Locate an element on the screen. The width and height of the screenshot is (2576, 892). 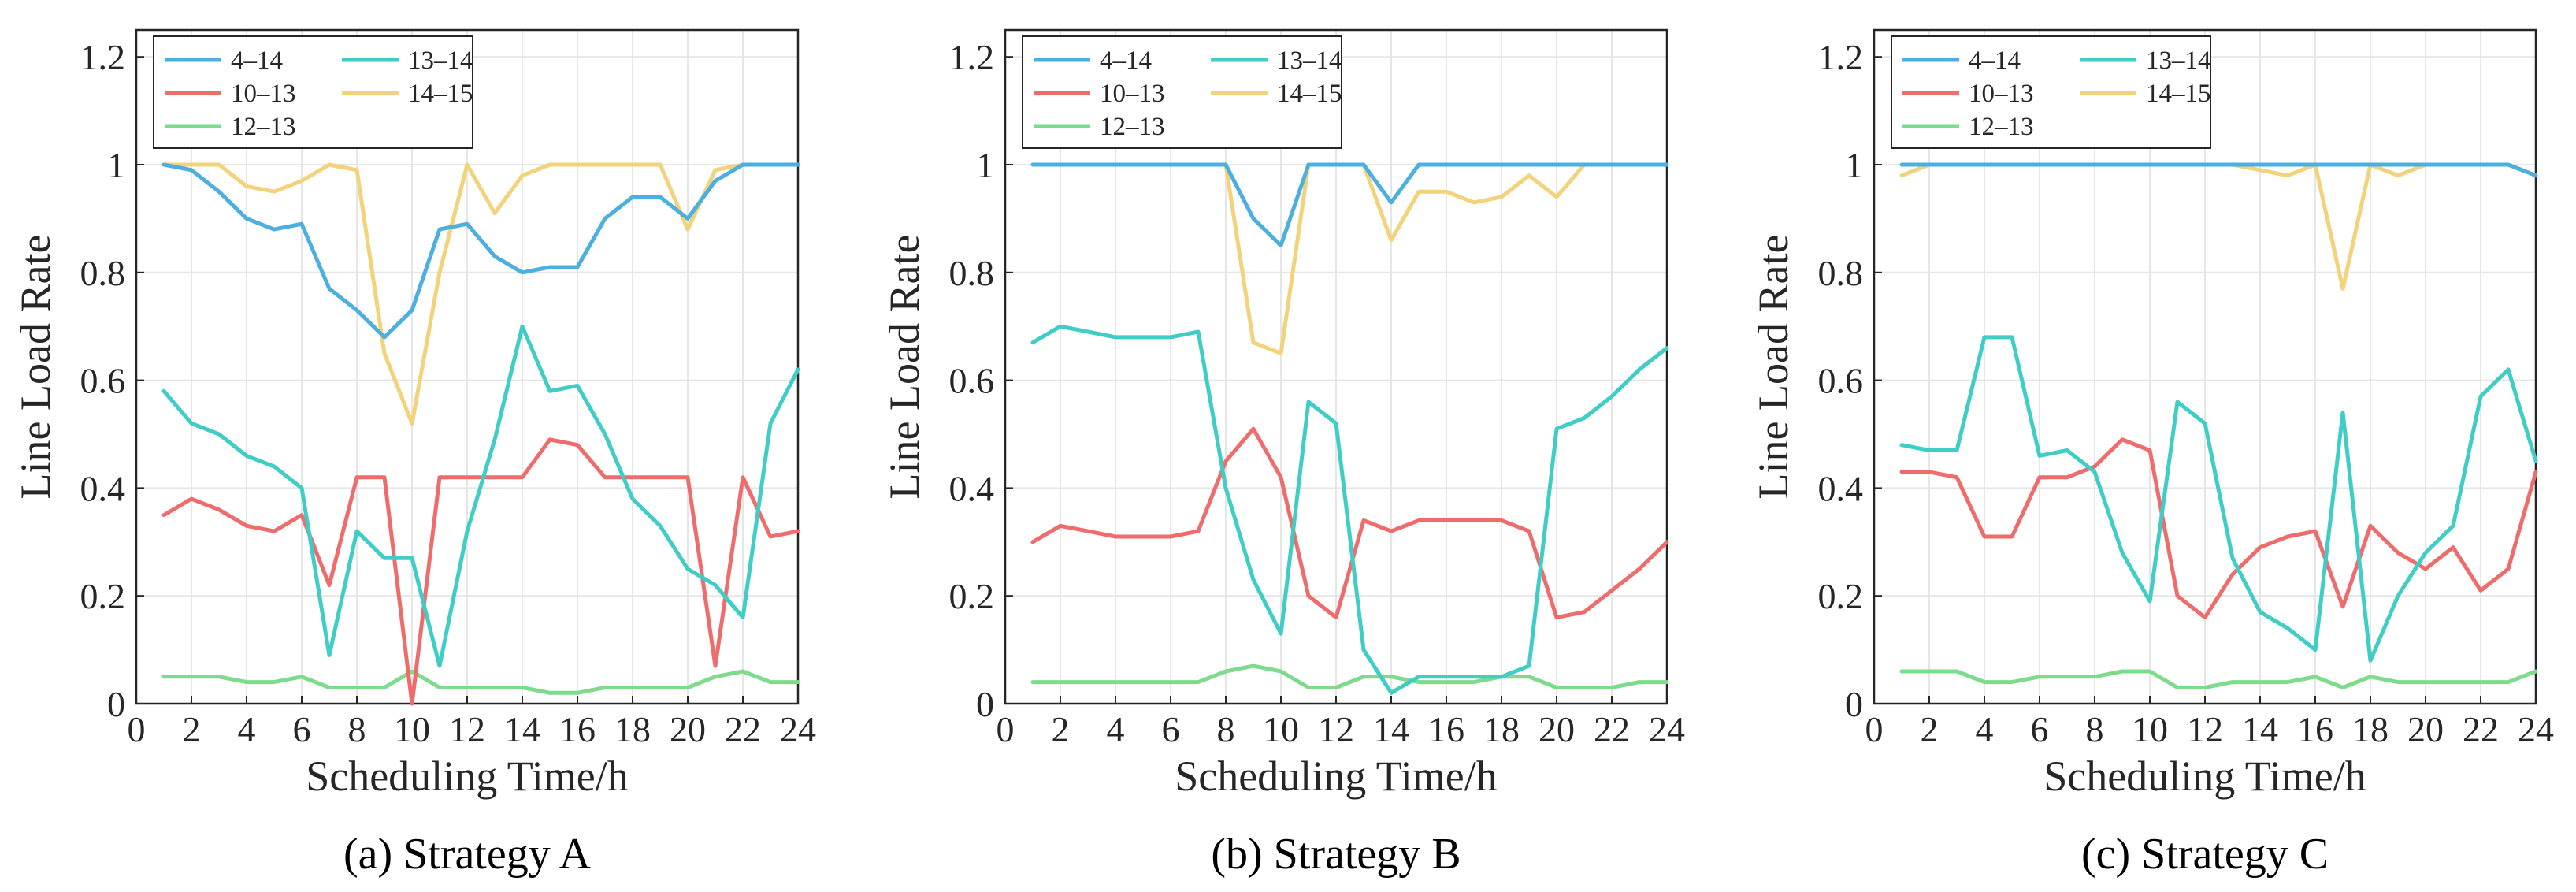
x-tick-label-b-0: 0 is located at coordinates (1006, 729).